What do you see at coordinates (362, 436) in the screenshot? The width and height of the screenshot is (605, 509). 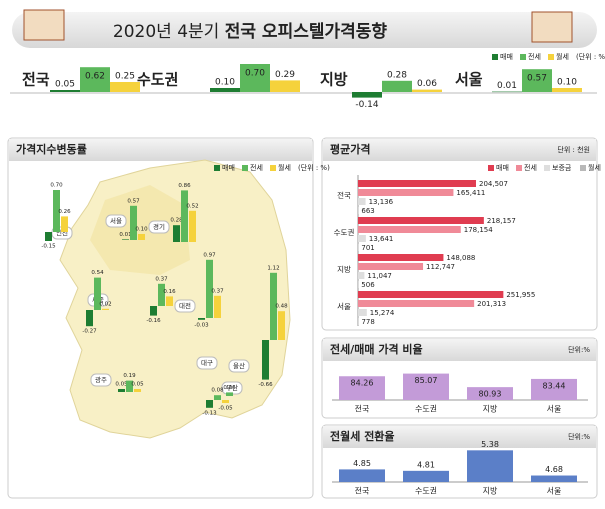 I see `panel-title: 전월세 전환율` at bounding box center [362, 436].